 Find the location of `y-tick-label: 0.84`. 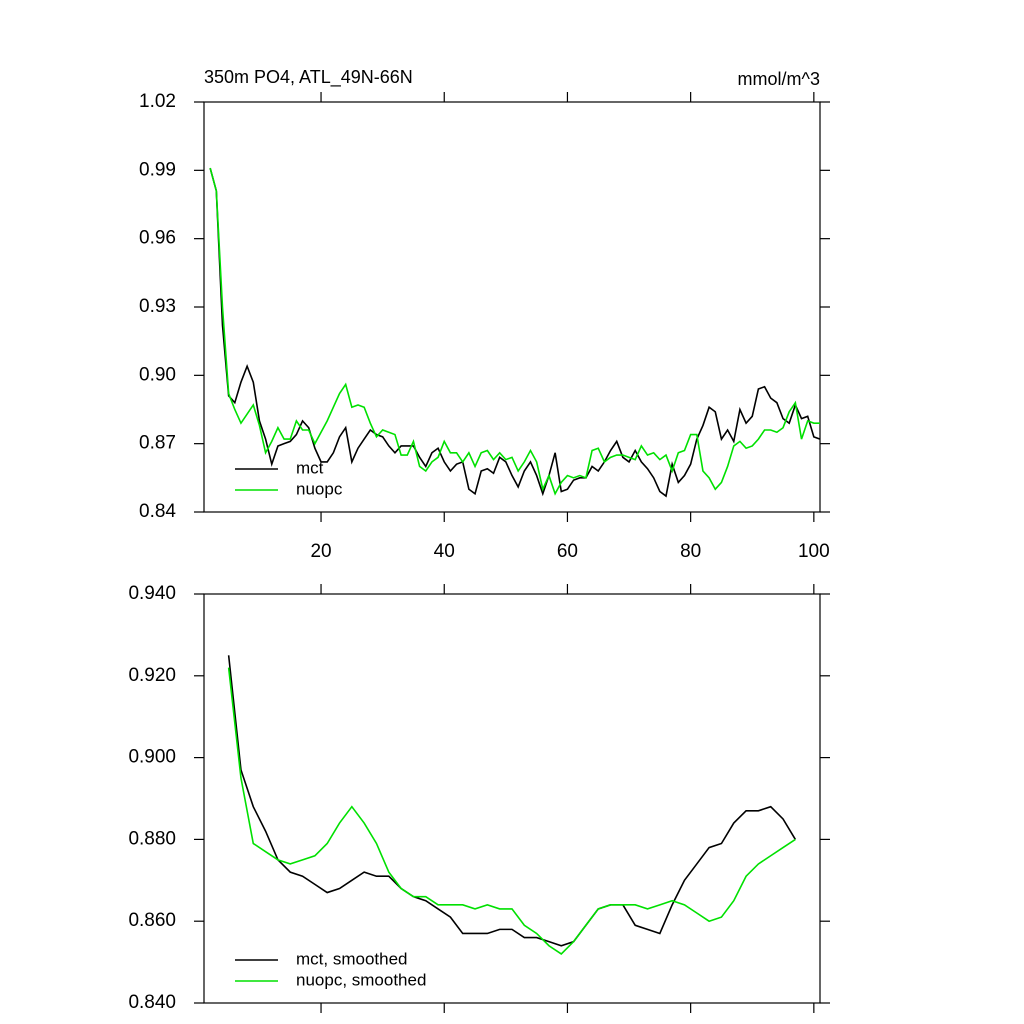

y-tick-label: 0.84 is located at coordinates (157, 511).